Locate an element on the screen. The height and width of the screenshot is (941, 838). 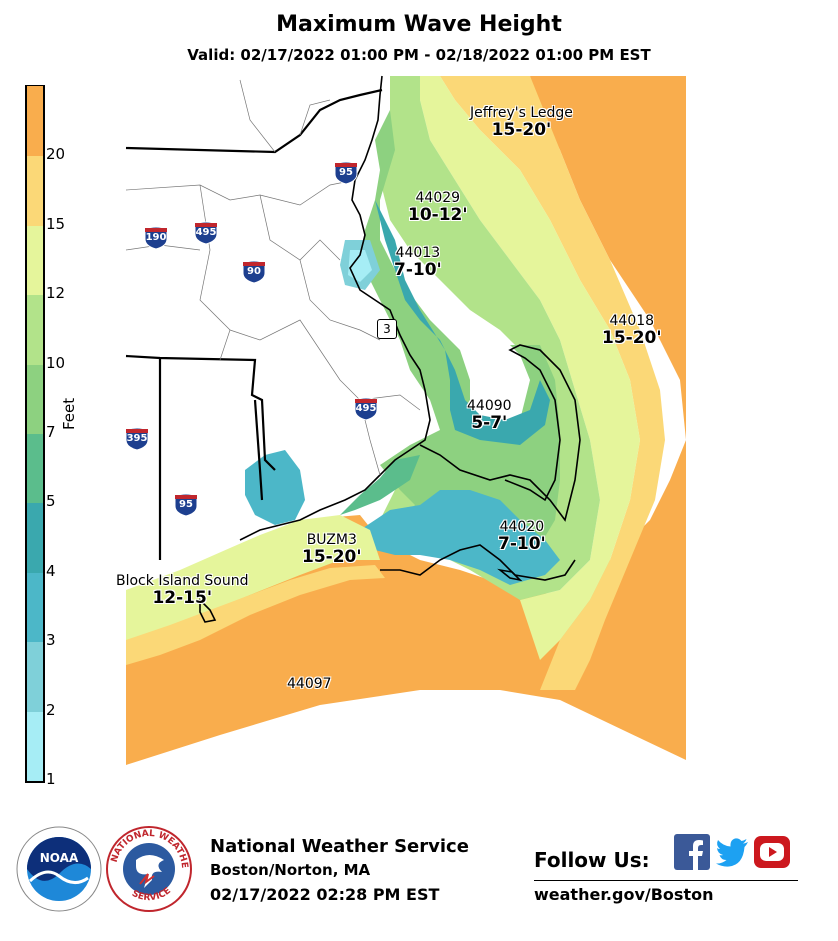
noaa-logo-icon: NOAA is located at coordinates (59, 869).